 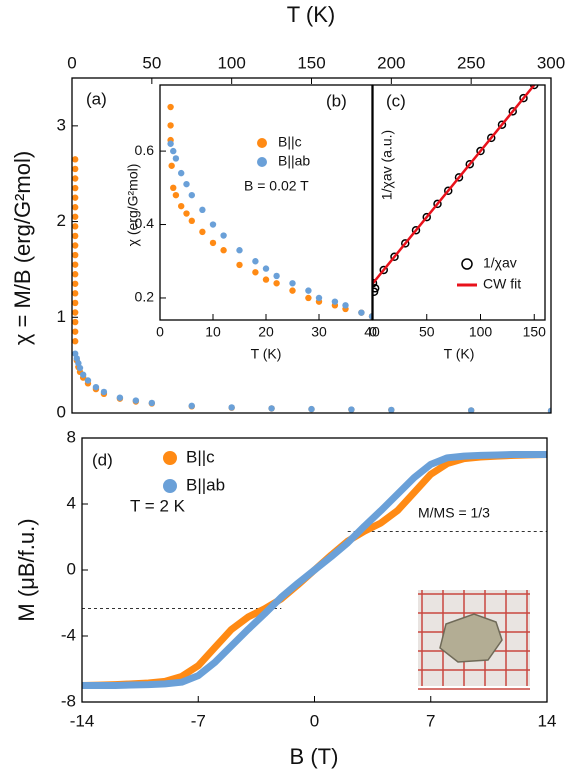 I want to click on y-tick-label: 1, so click(x=61, y=316).